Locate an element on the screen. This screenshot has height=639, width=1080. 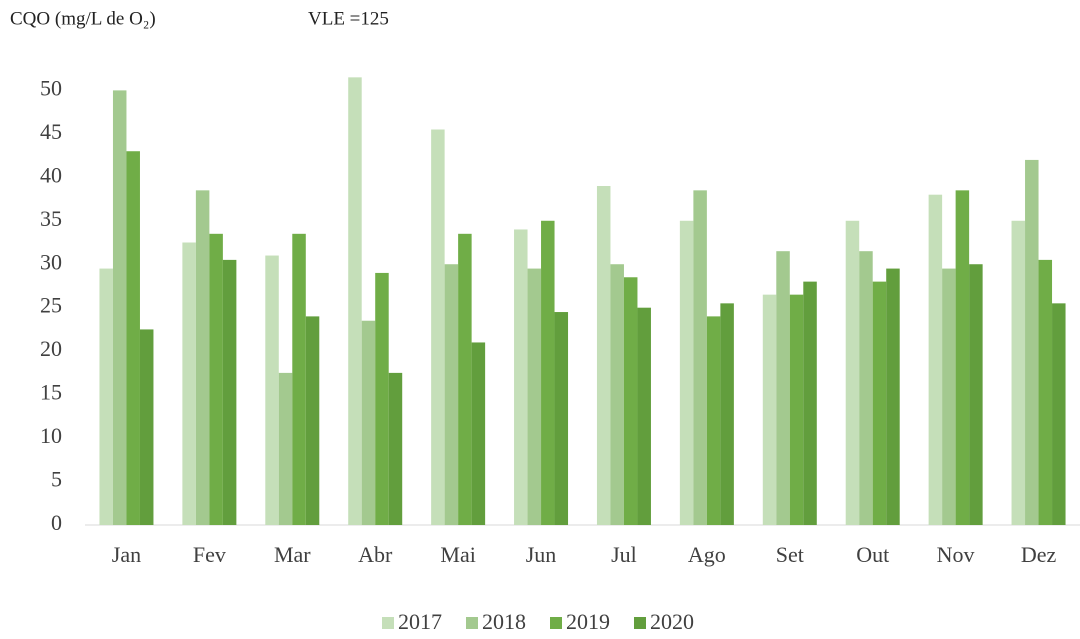
x-tick-label: Fev is located at coordinates (209, 554).